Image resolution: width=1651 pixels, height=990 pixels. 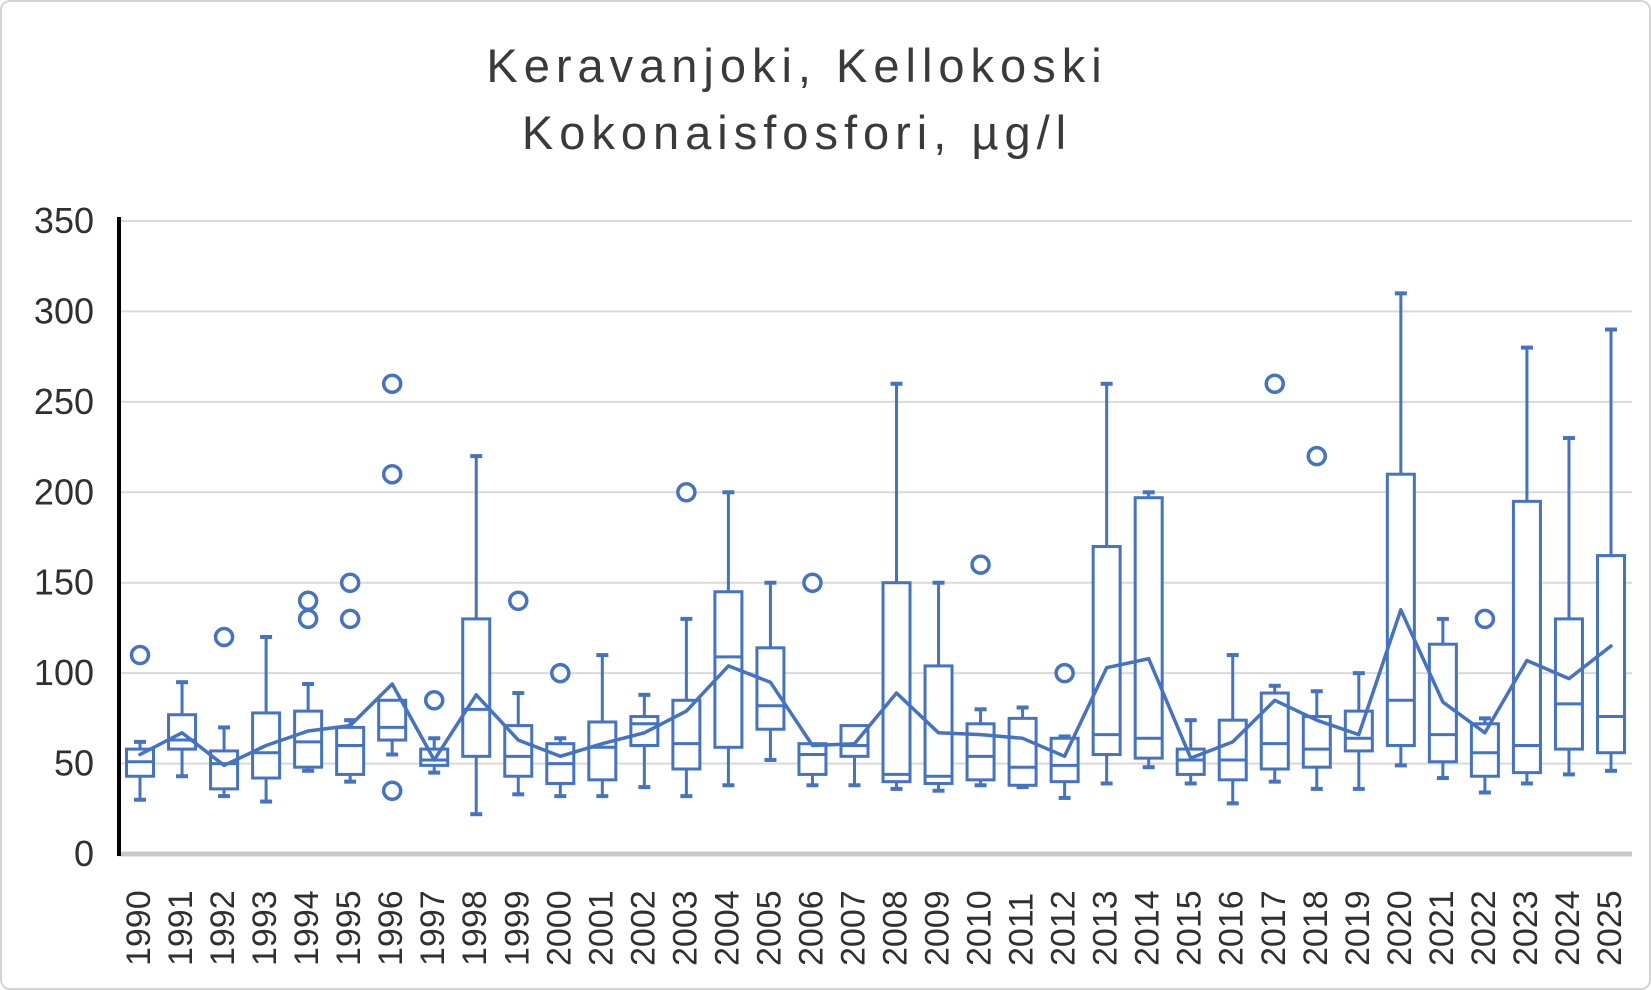 What do you see at coordinates (1526, 637) in the screenshot?
I see `box-rect-2023` at bounding box center [1526, 637].